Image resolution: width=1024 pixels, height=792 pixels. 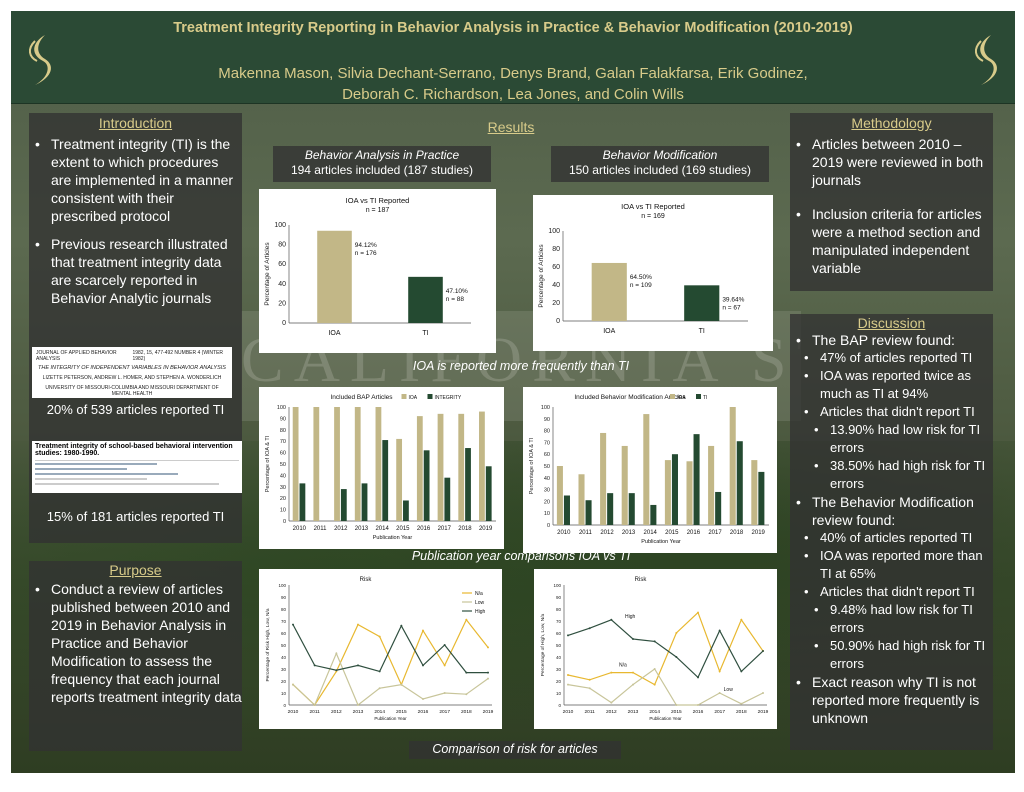 What do you see at coordinates (660, 155) in the screenshot?
I see `bm-journal-name: Behavior Modification` at bounding box center [660, 155].